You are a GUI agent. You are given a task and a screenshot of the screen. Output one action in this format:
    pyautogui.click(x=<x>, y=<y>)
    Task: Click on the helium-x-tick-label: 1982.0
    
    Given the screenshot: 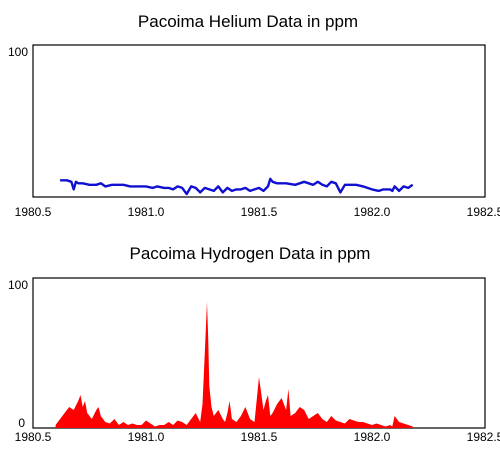 What is the action you would take?
    pyautogui.click(x=372, y=212)
    